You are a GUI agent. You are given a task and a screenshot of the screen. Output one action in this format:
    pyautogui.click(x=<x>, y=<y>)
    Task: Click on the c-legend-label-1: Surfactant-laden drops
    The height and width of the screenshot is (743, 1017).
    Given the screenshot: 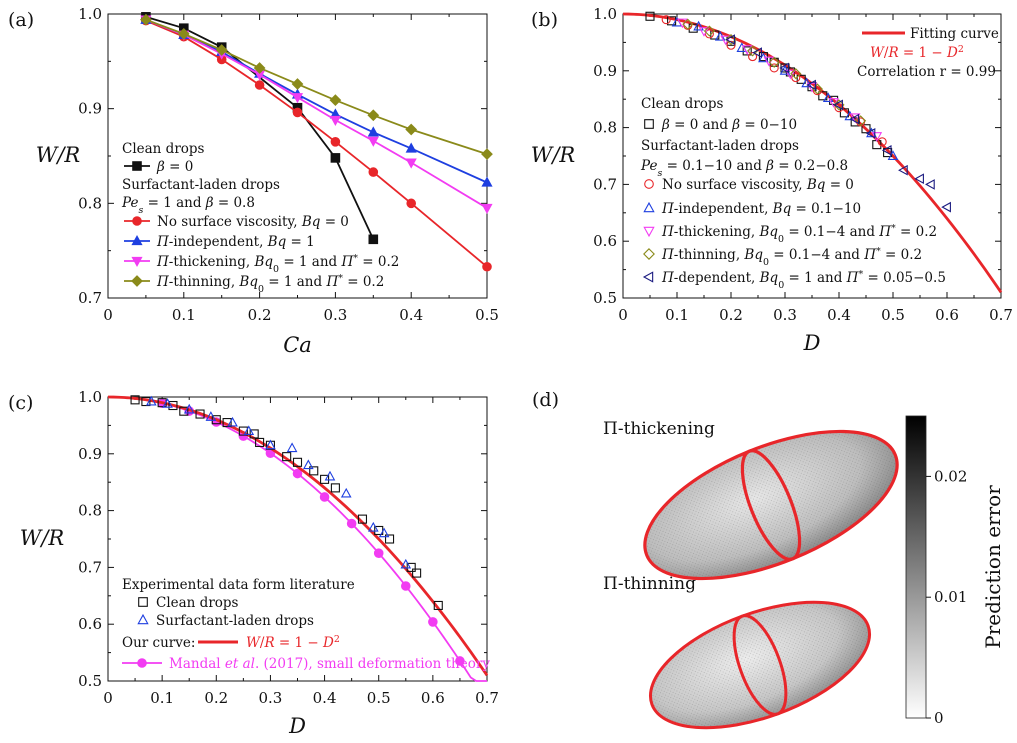 What is the action you would take?
    pyautogui.click(x=235, y=621)
    